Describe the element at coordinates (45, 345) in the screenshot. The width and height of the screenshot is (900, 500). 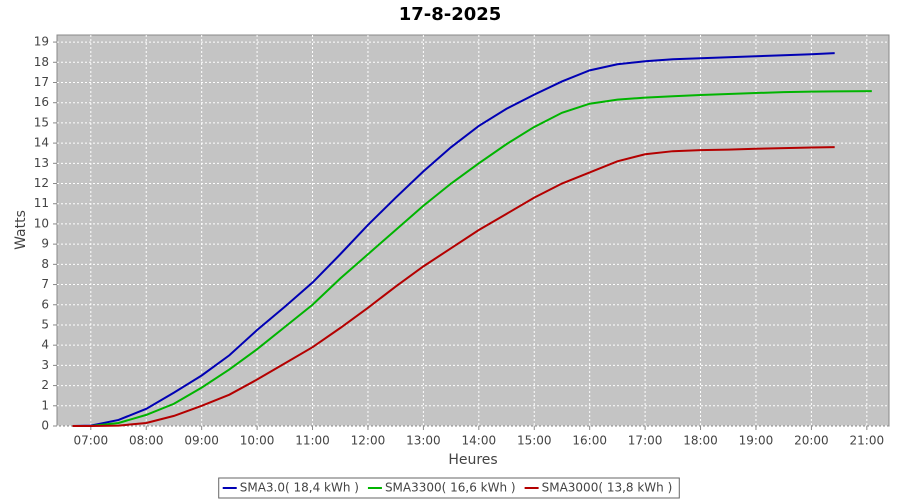
I see `y-tick-label: 4` at that location.